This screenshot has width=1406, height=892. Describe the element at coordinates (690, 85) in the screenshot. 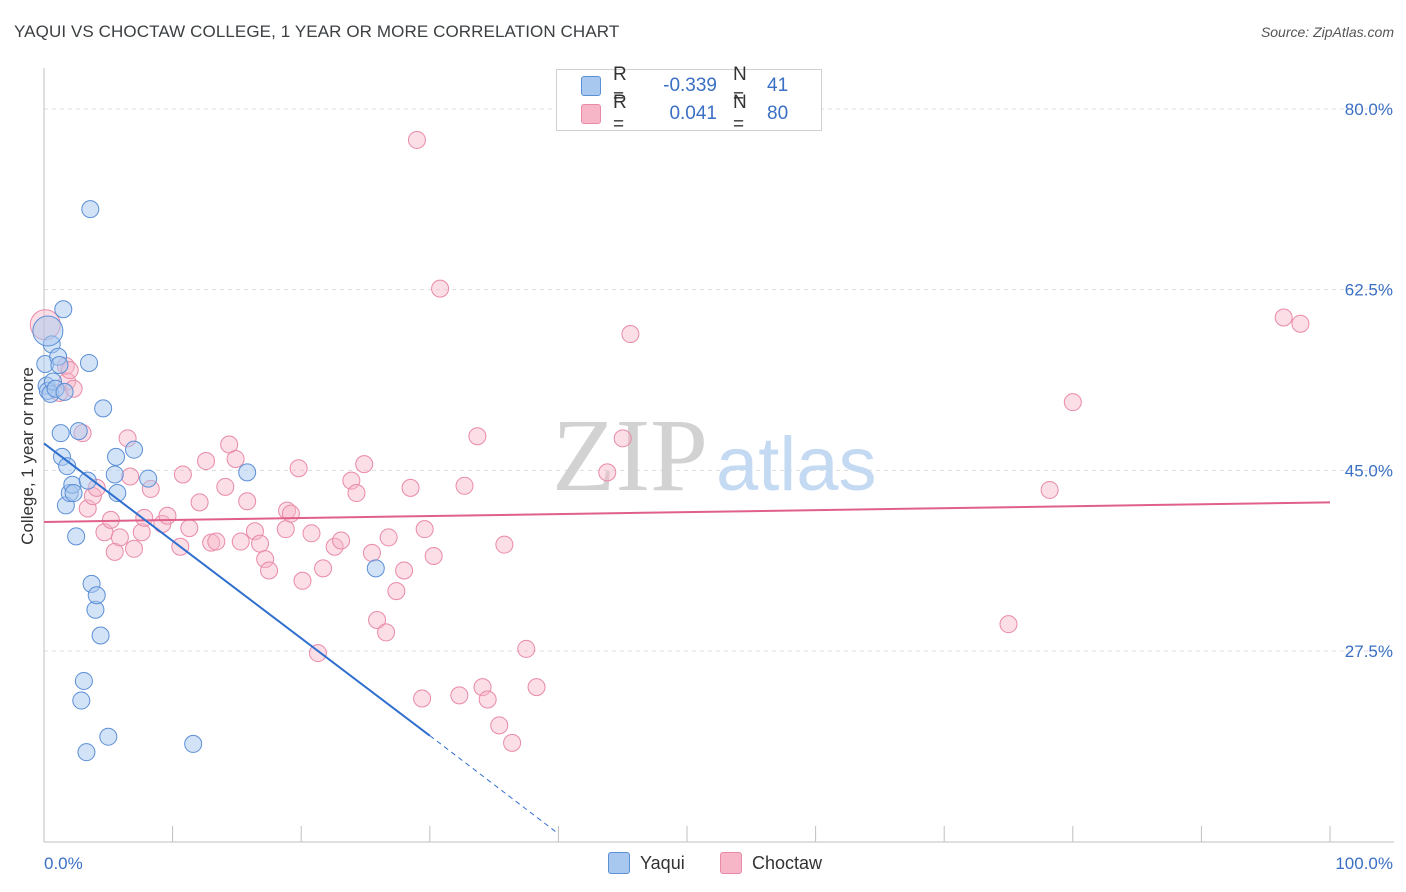

I see `yaqui-r-value: -0.339` at that location.